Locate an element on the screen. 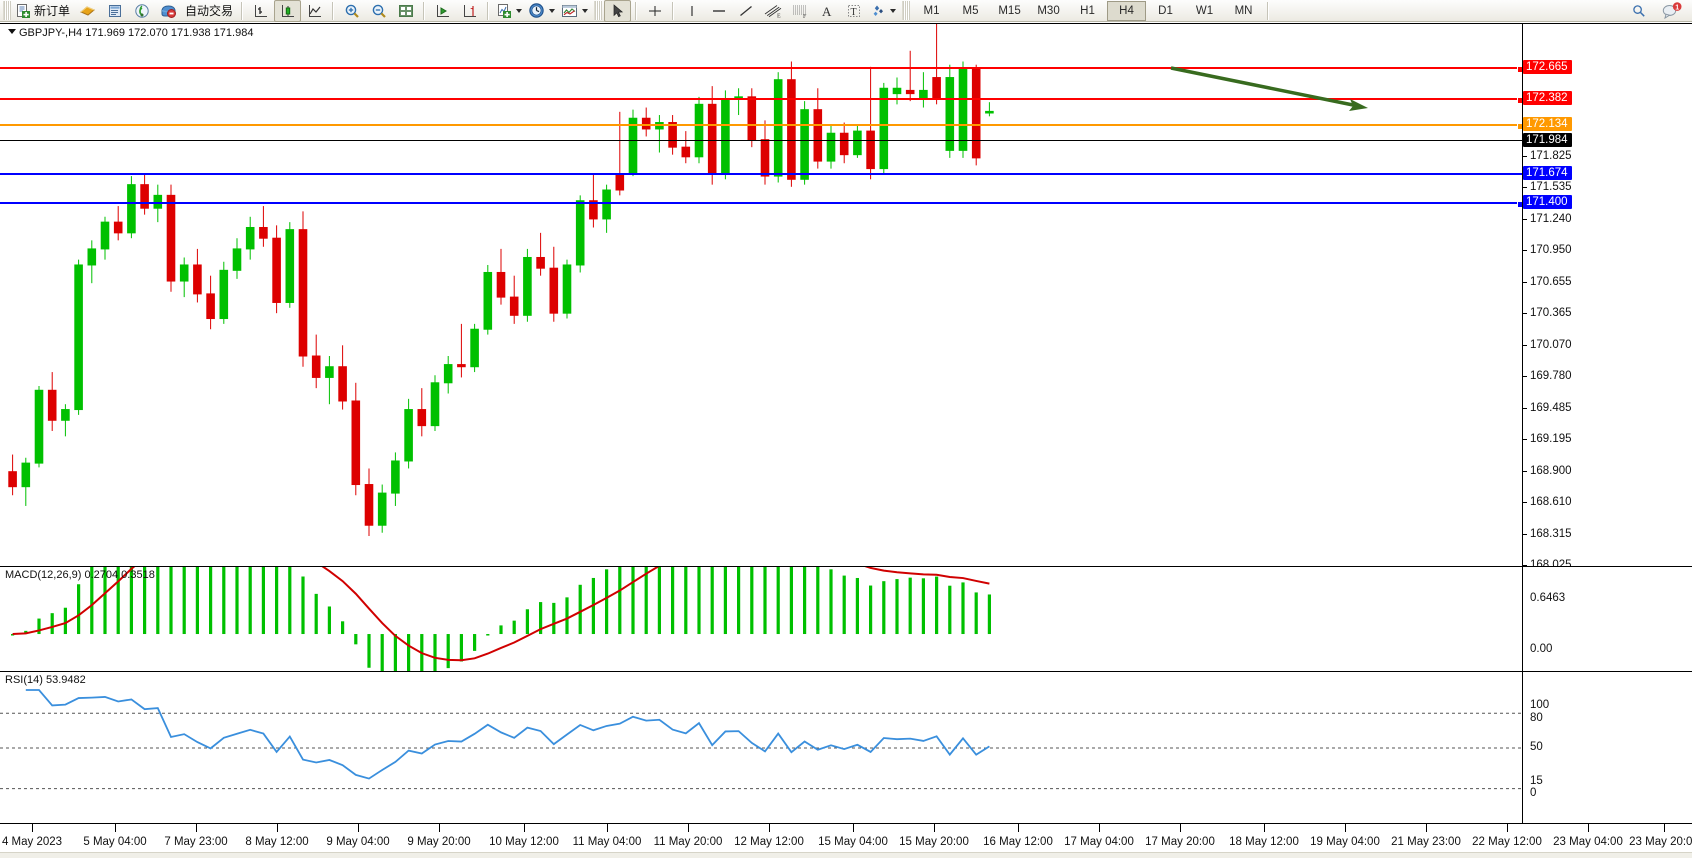  zoom-out-button is located at coordinates (378, 11).